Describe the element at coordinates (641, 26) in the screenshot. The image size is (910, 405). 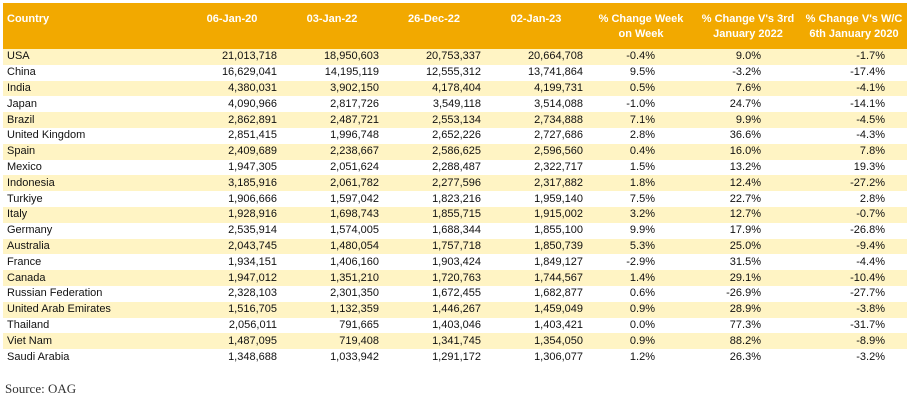
I see `header-change-wow: % Change Week on Week` at that location.